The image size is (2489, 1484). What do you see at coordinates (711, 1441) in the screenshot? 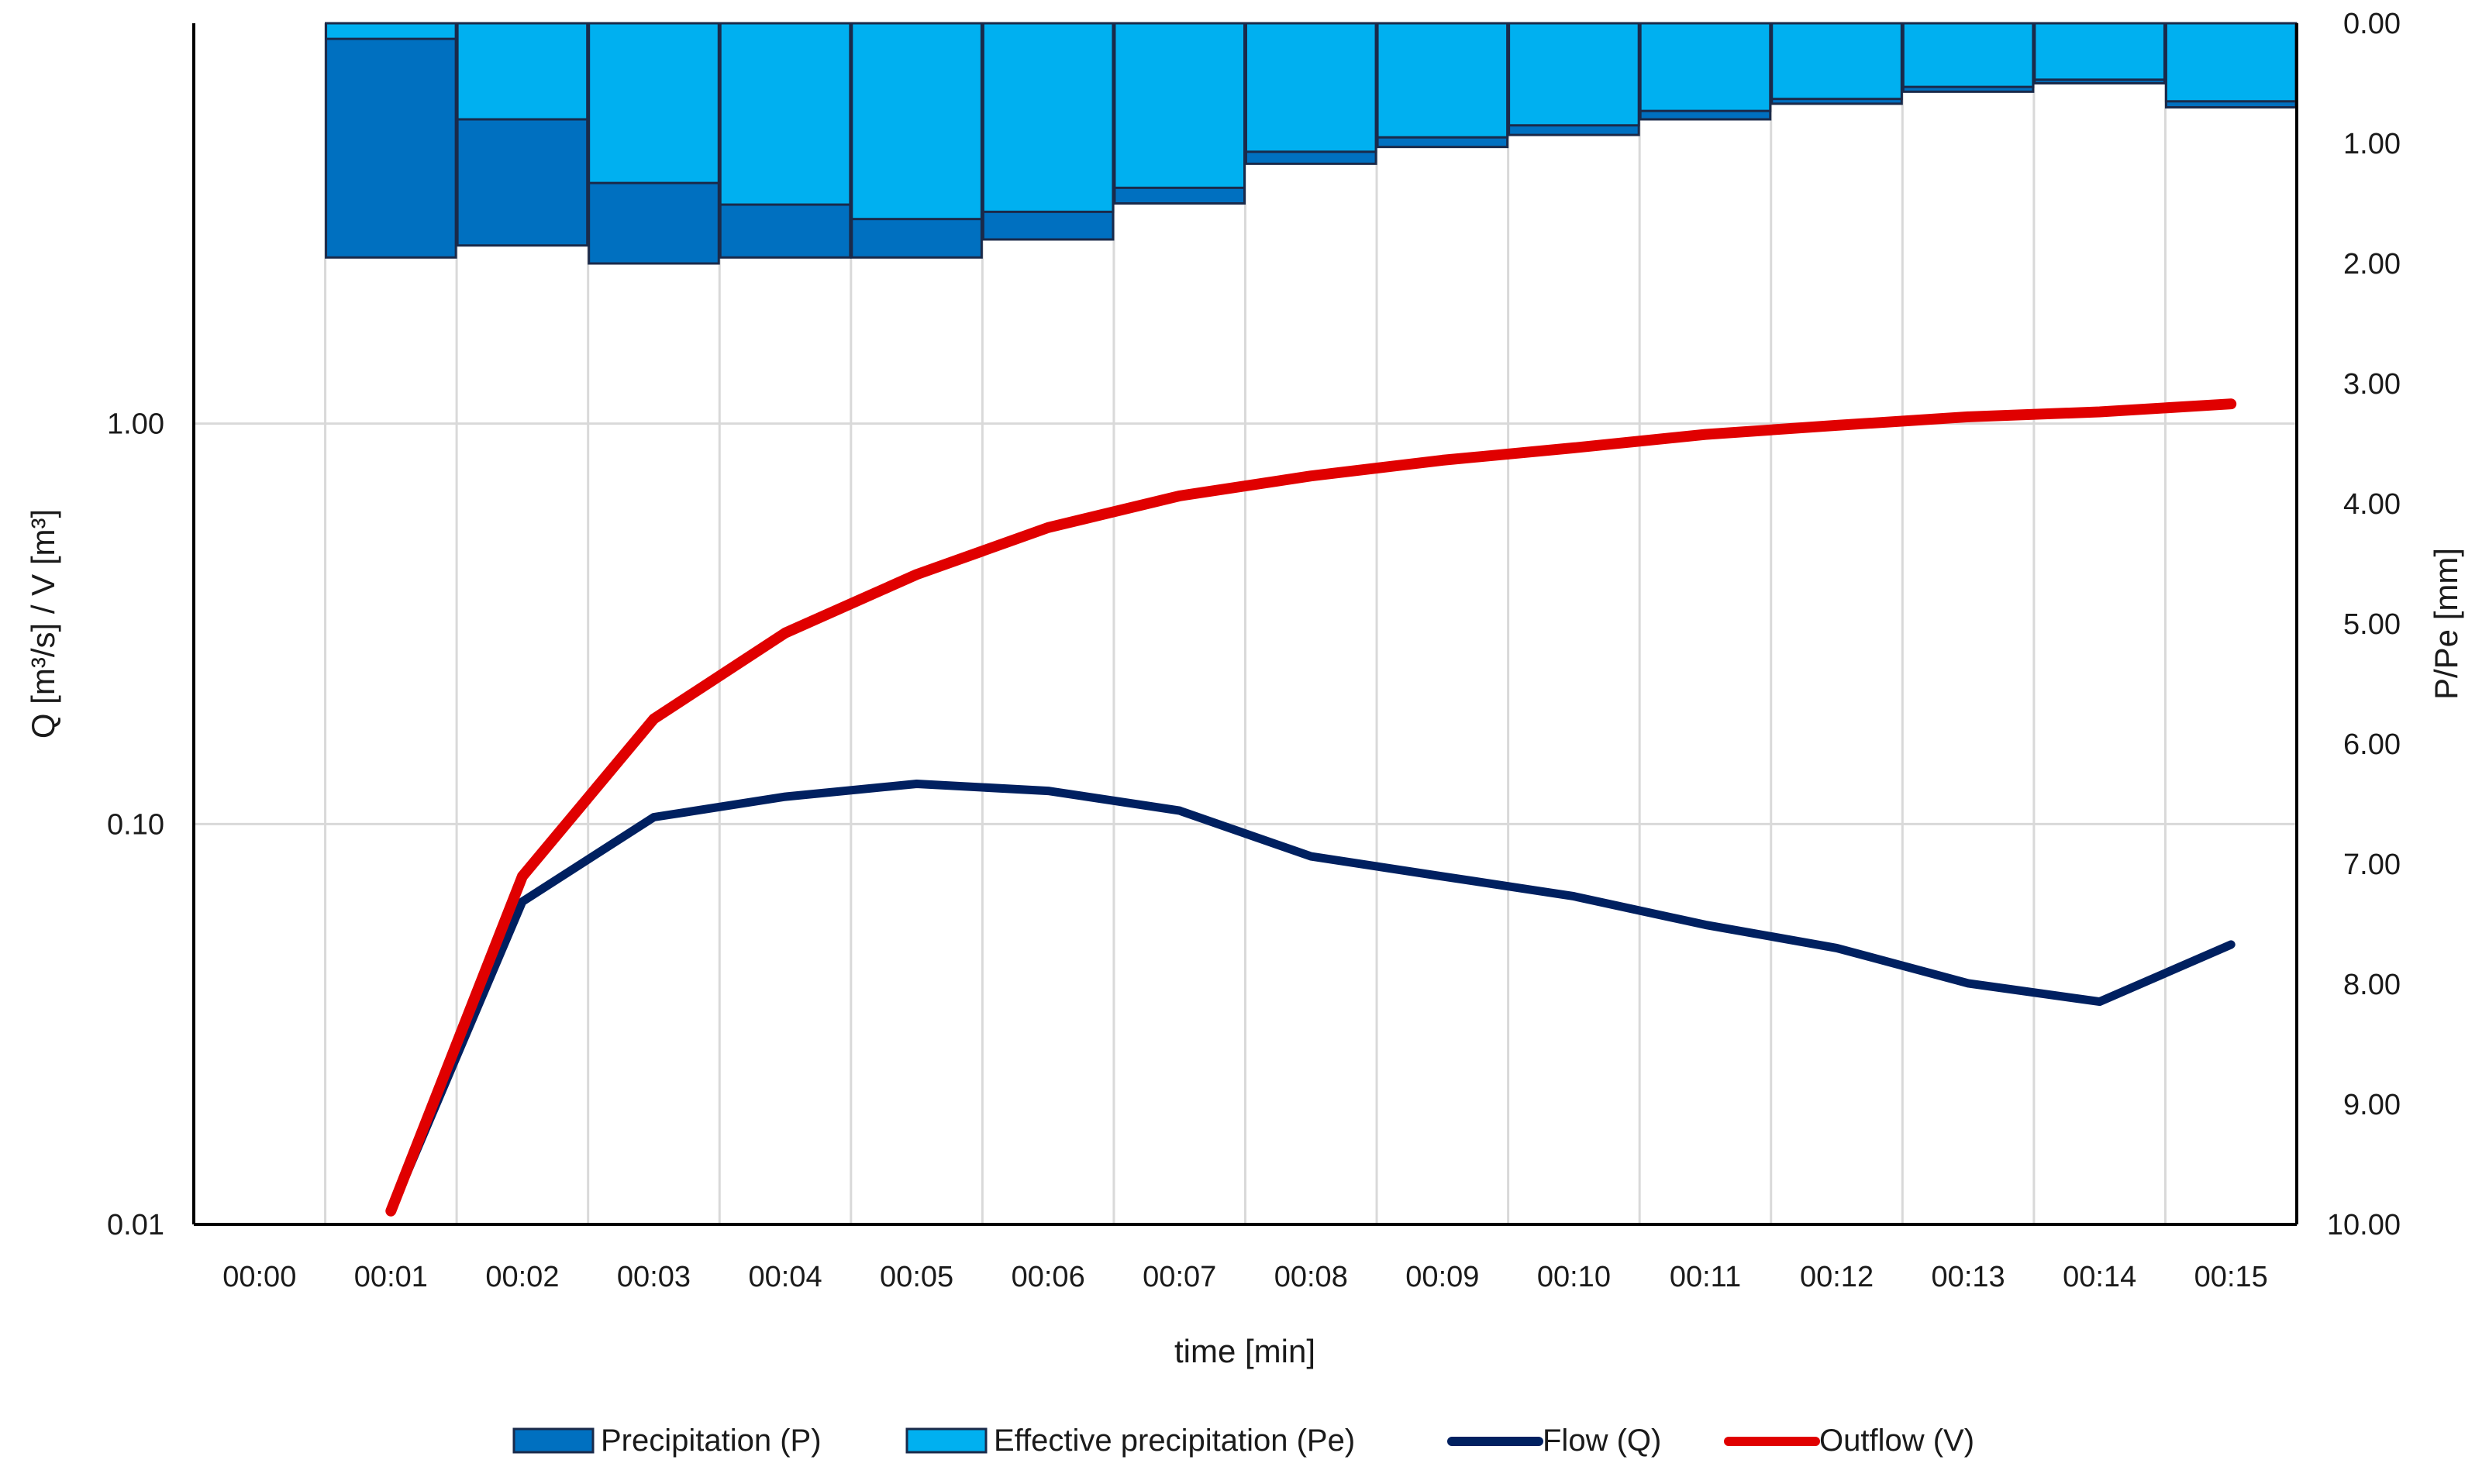
I see `legend-label-precipitation: Precipitation (P)` at bounding box center [711, 1441].